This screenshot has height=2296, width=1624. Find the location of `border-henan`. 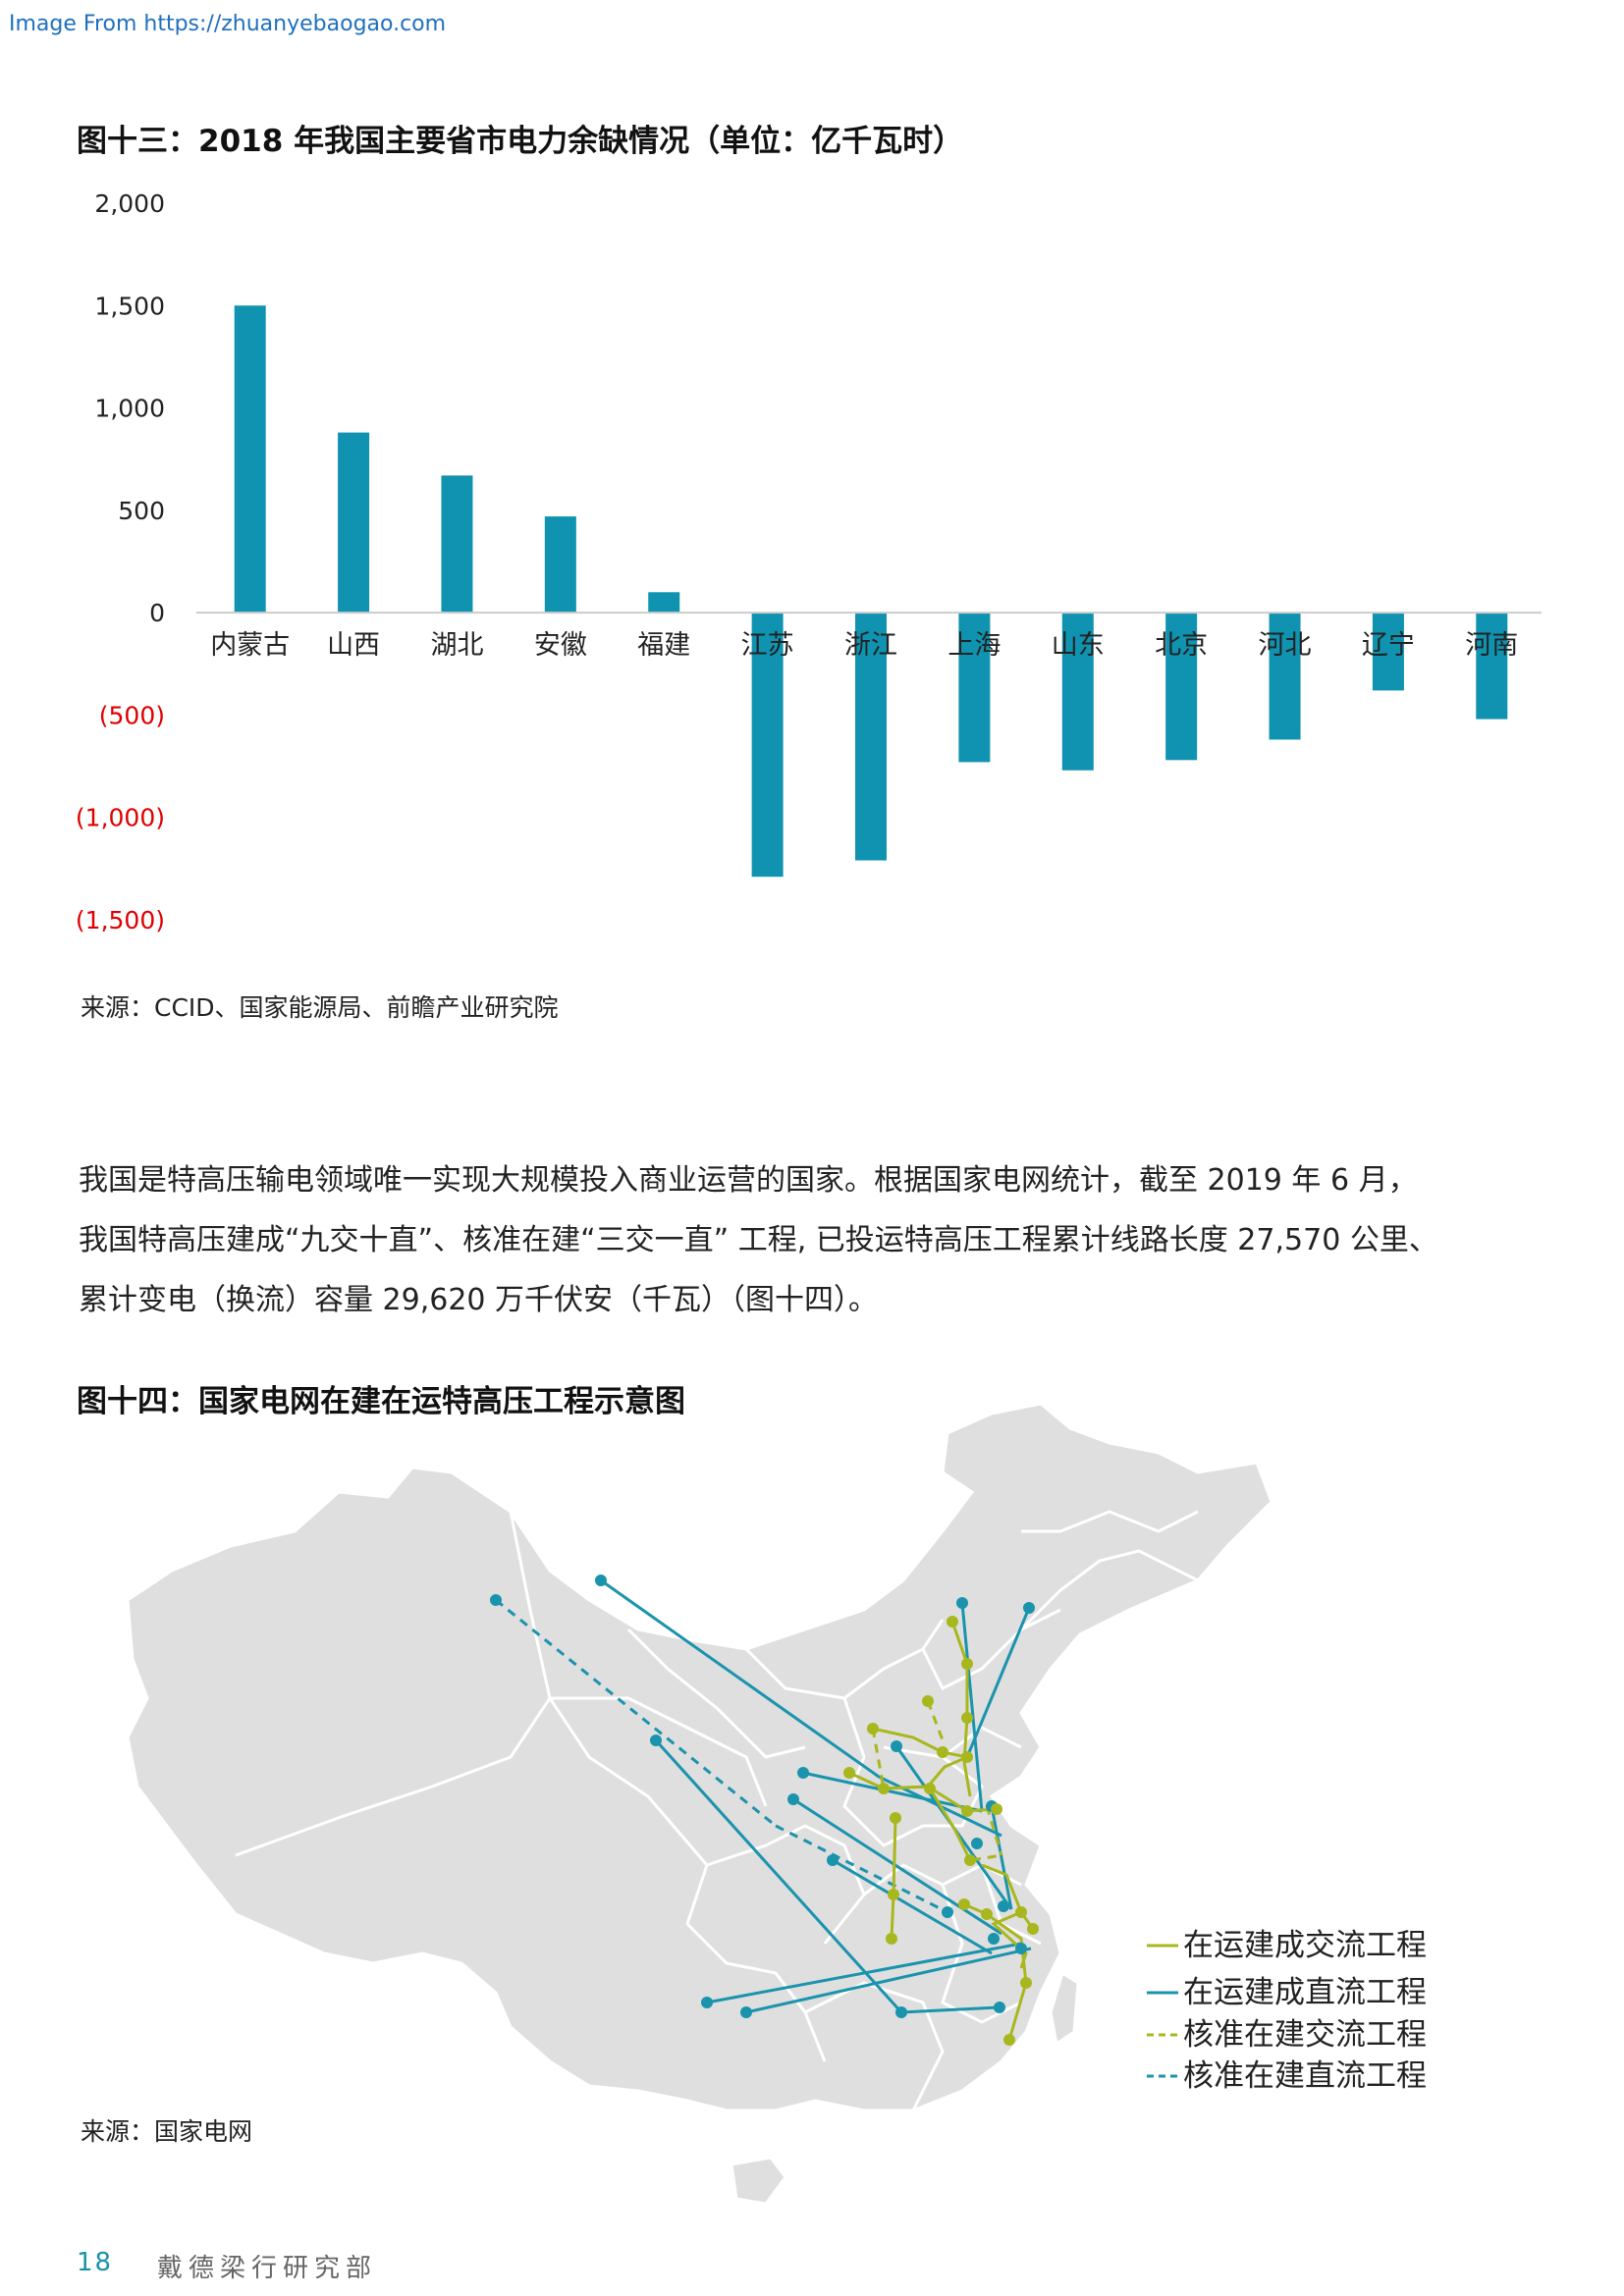

border-henan is located at coordinates (933, 1786).